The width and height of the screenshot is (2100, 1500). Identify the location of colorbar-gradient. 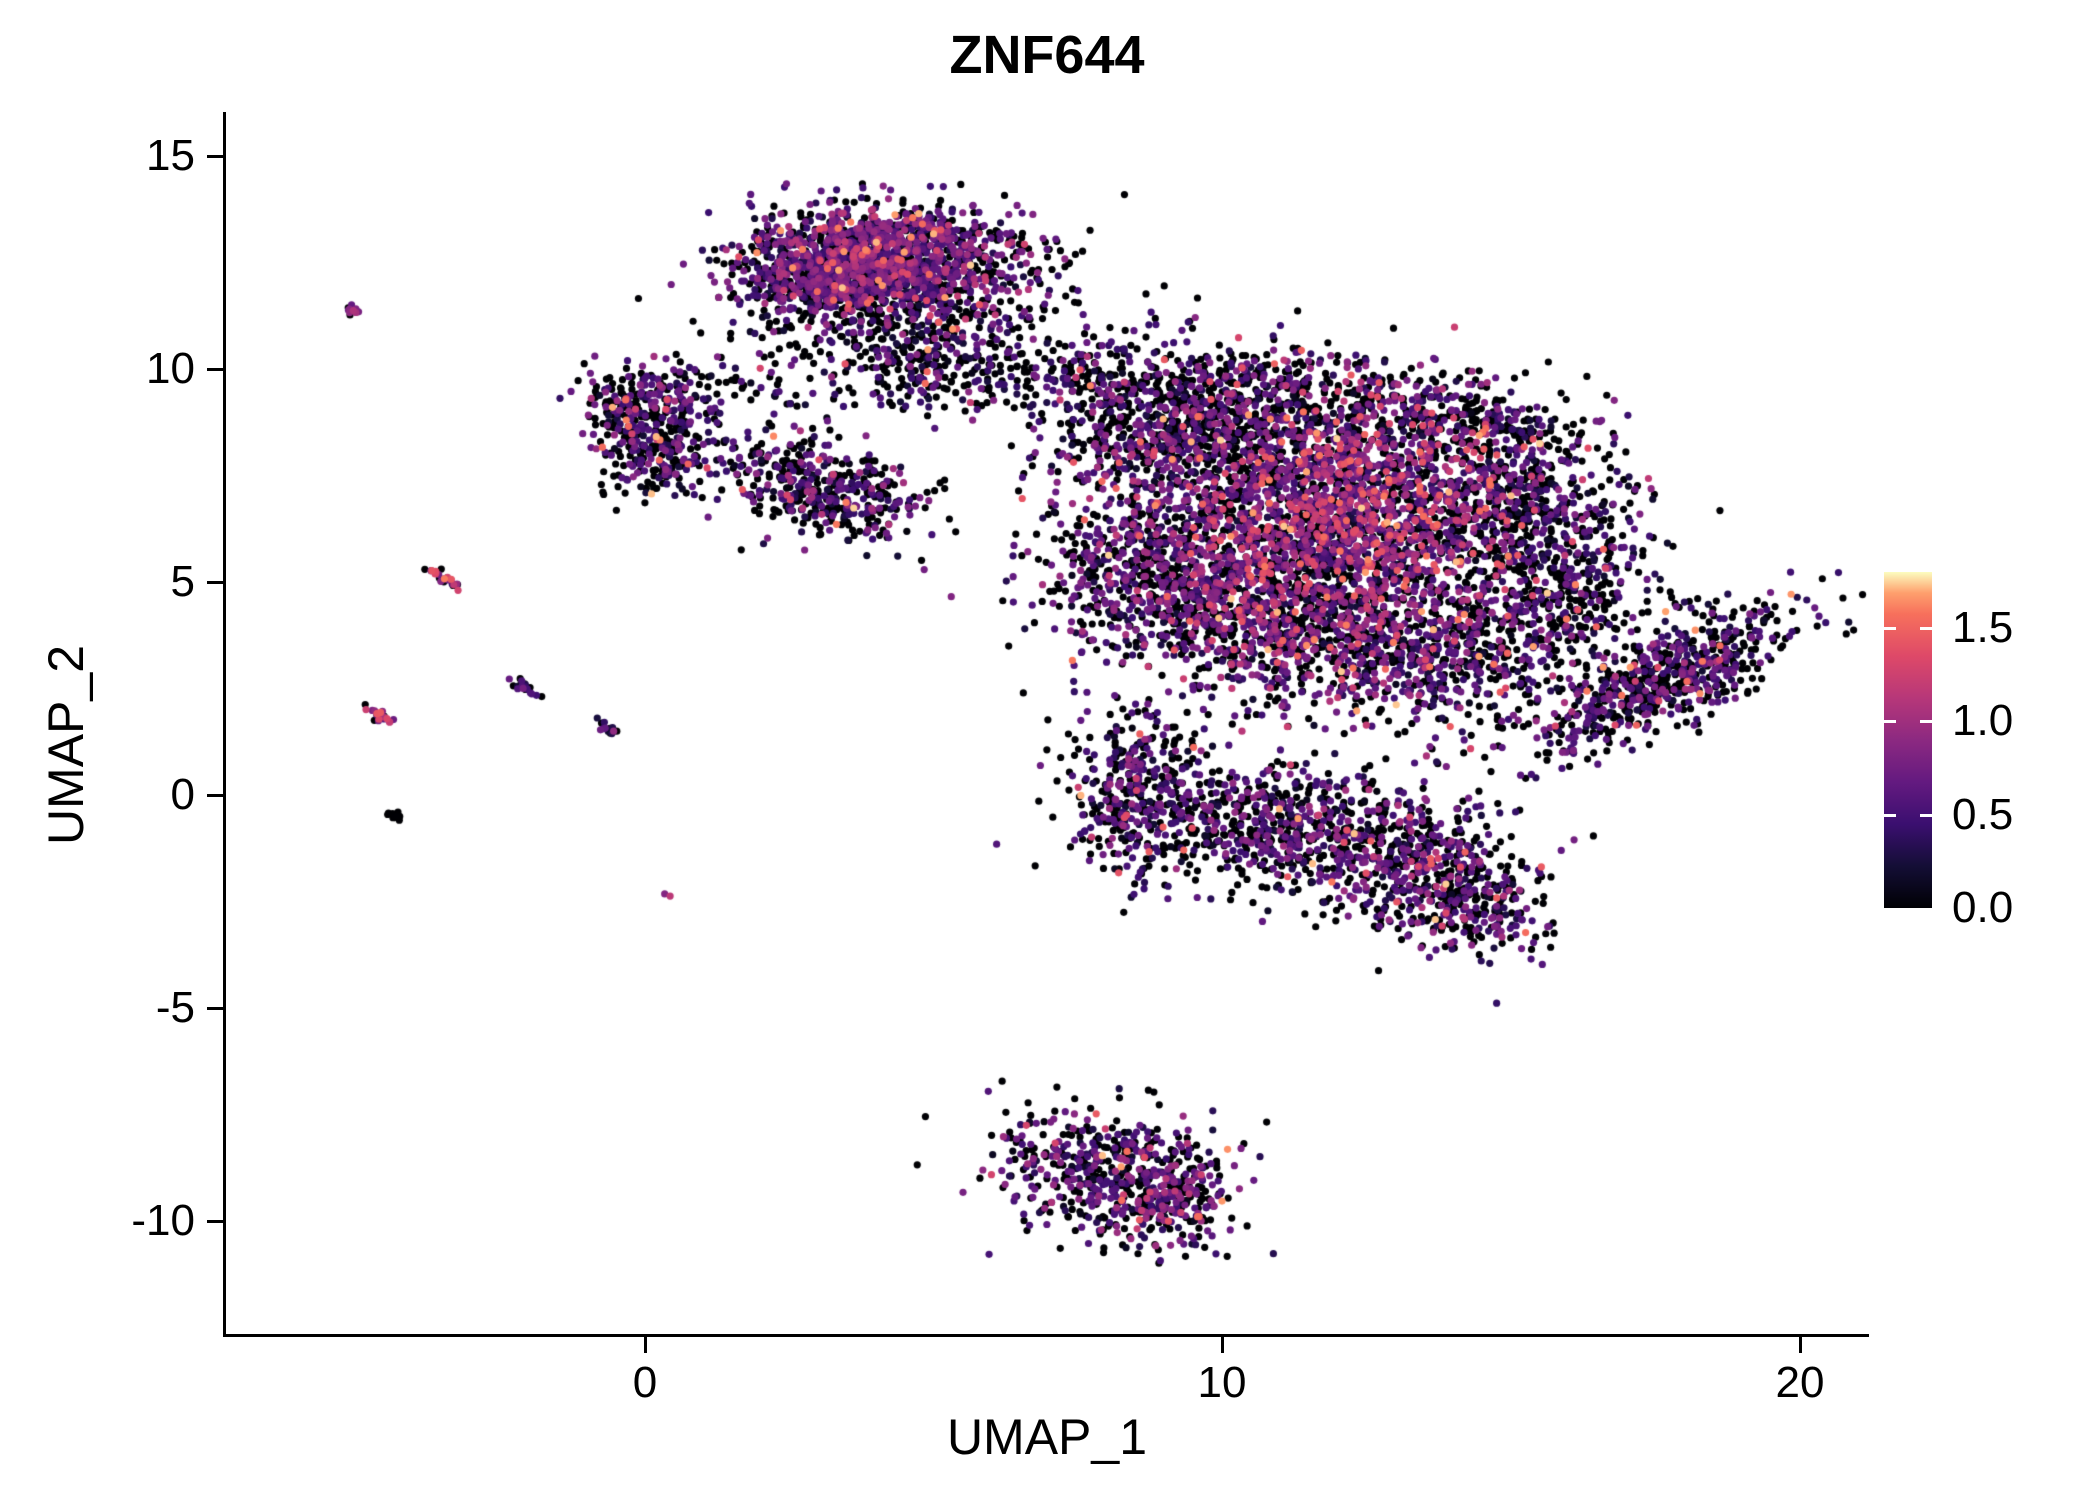
(1908, 740).